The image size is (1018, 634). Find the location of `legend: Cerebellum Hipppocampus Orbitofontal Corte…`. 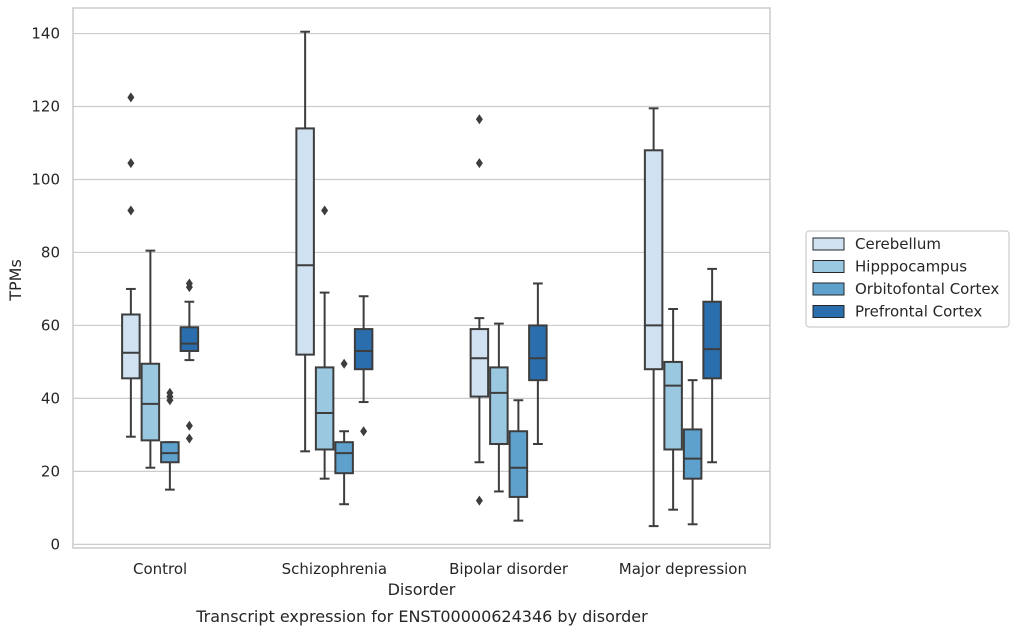

legend: Cerebellum Hipppocampus Orbitofontal Corte… is located at coordinates (907, 279).